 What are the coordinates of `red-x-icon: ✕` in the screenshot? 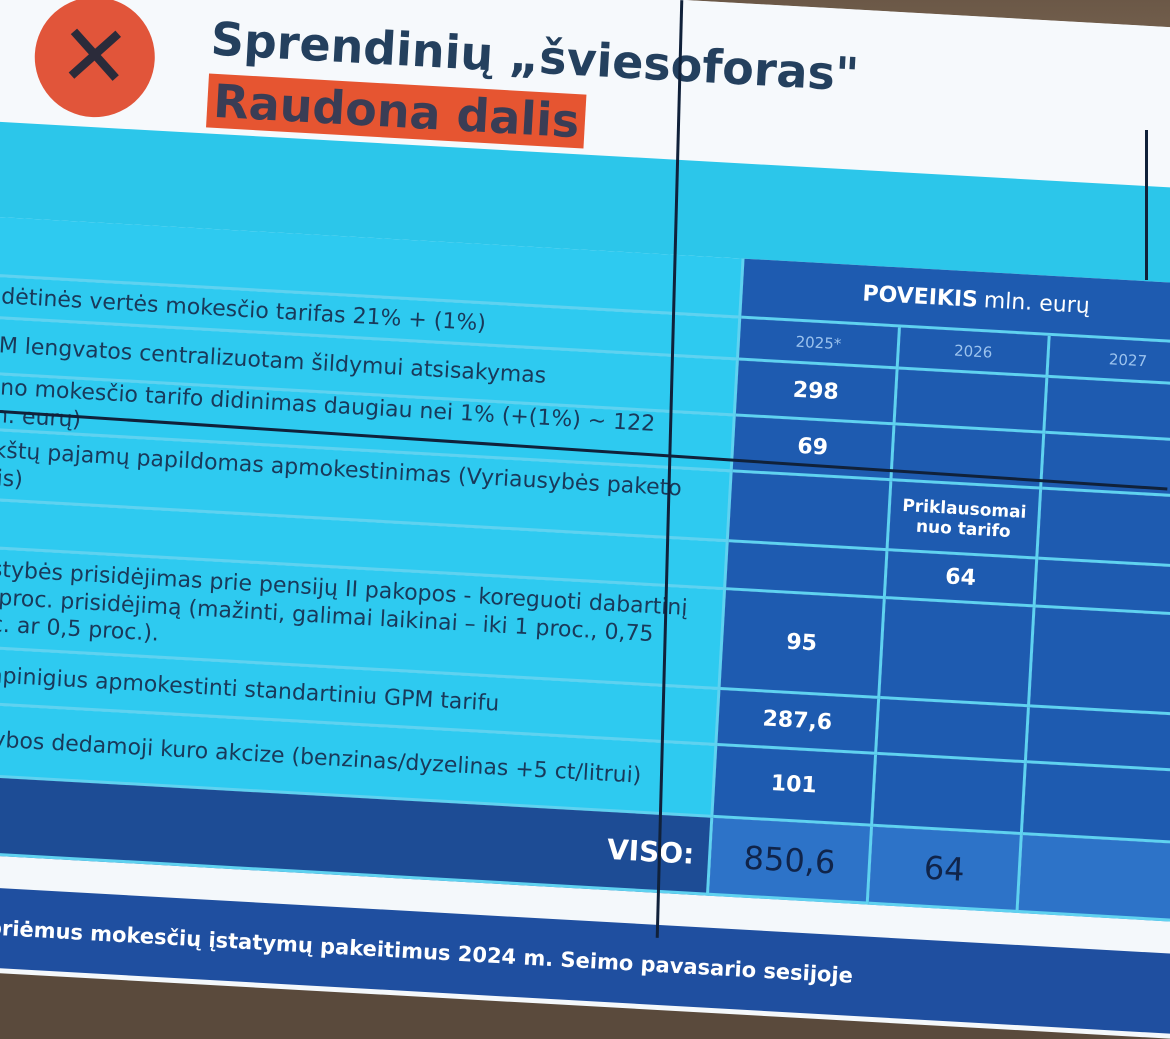 It's located at (95, 60).